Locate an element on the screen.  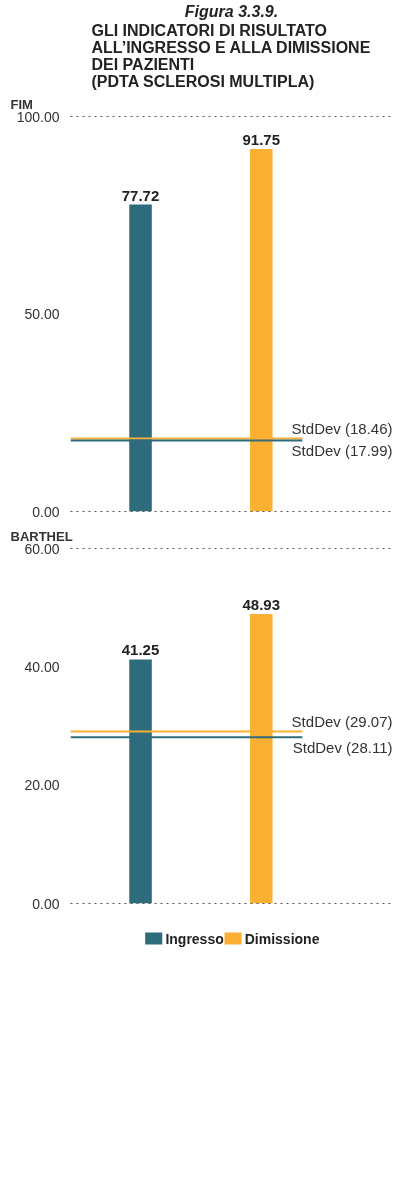
data-label: 48.93 is located at coordinates (261, 604).